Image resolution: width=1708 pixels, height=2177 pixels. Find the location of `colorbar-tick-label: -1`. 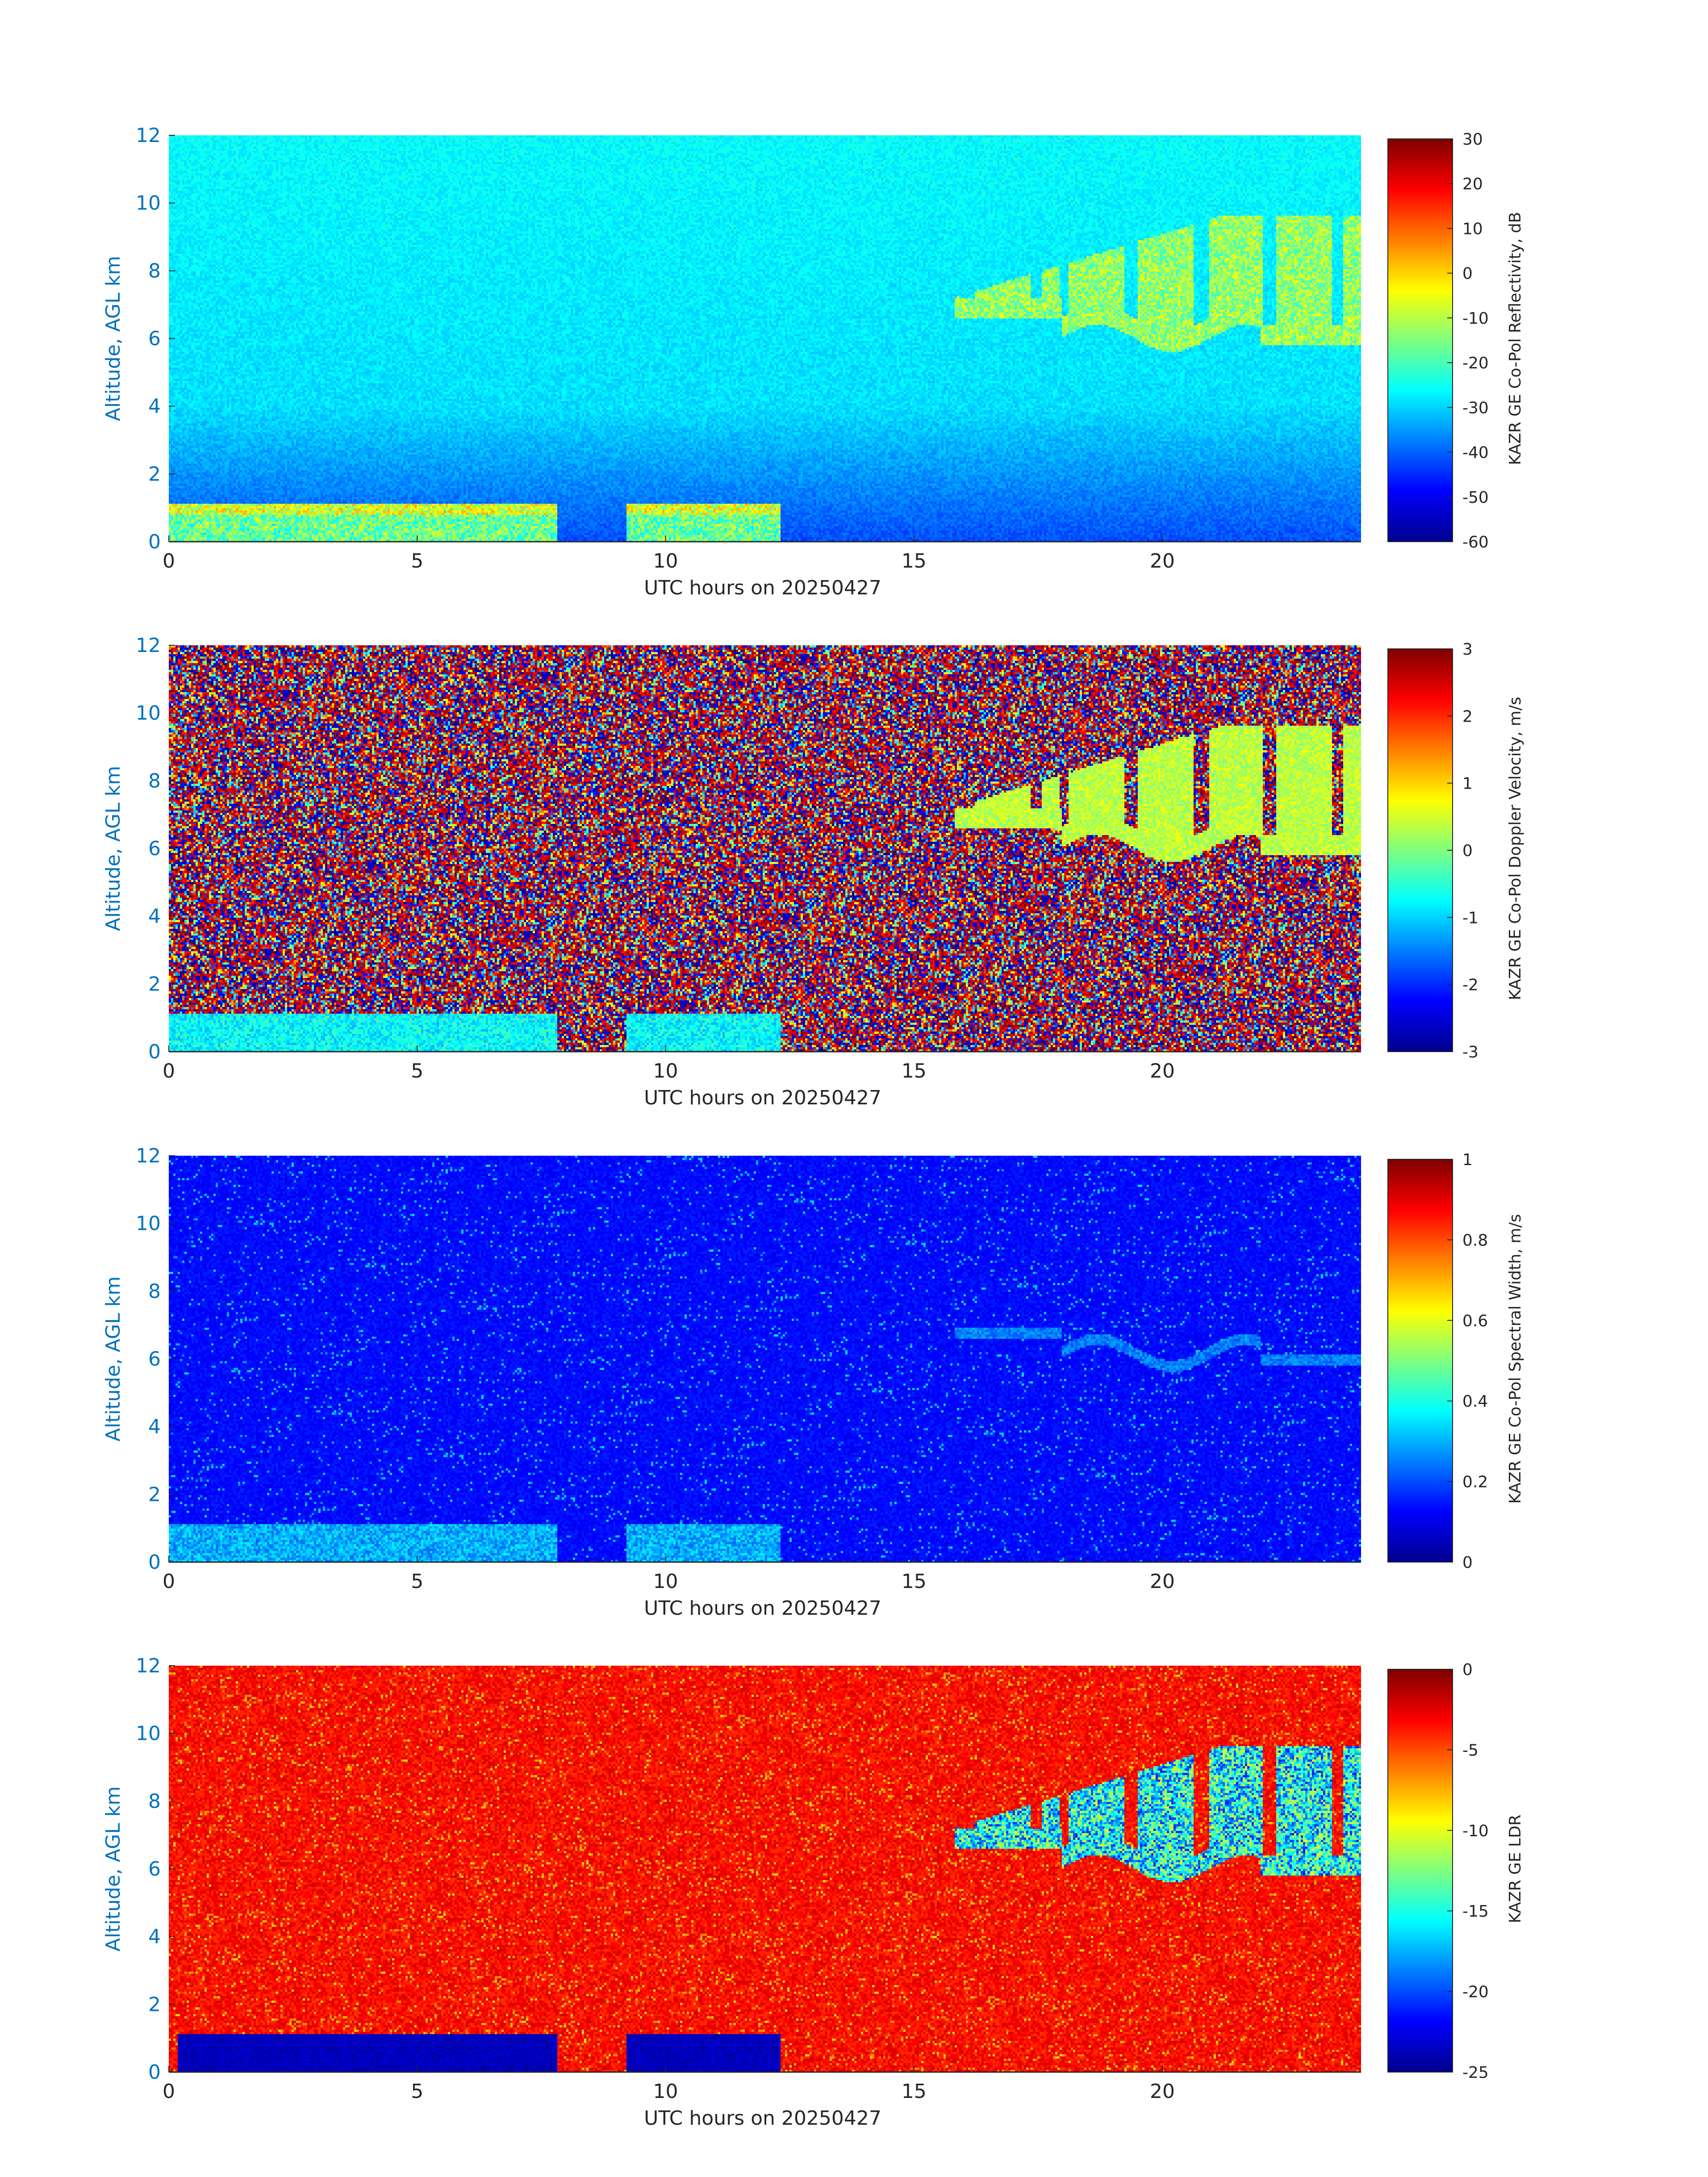

colorbar-tick-label: -1 is located at coordinates (1470, 918).